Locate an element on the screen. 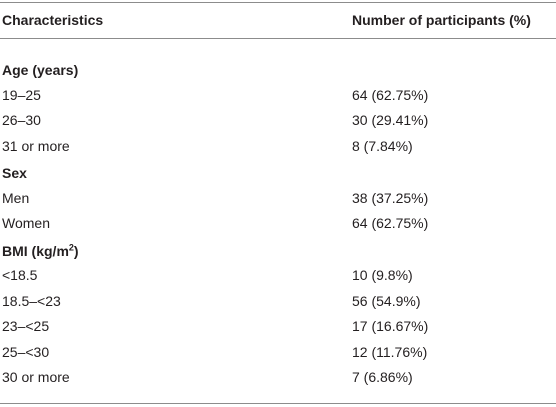 Image resolution: width=556 pixels, height=407 pixels. data-row: 23–<25 17 (16.67%) is located at coordinates (278, 327).